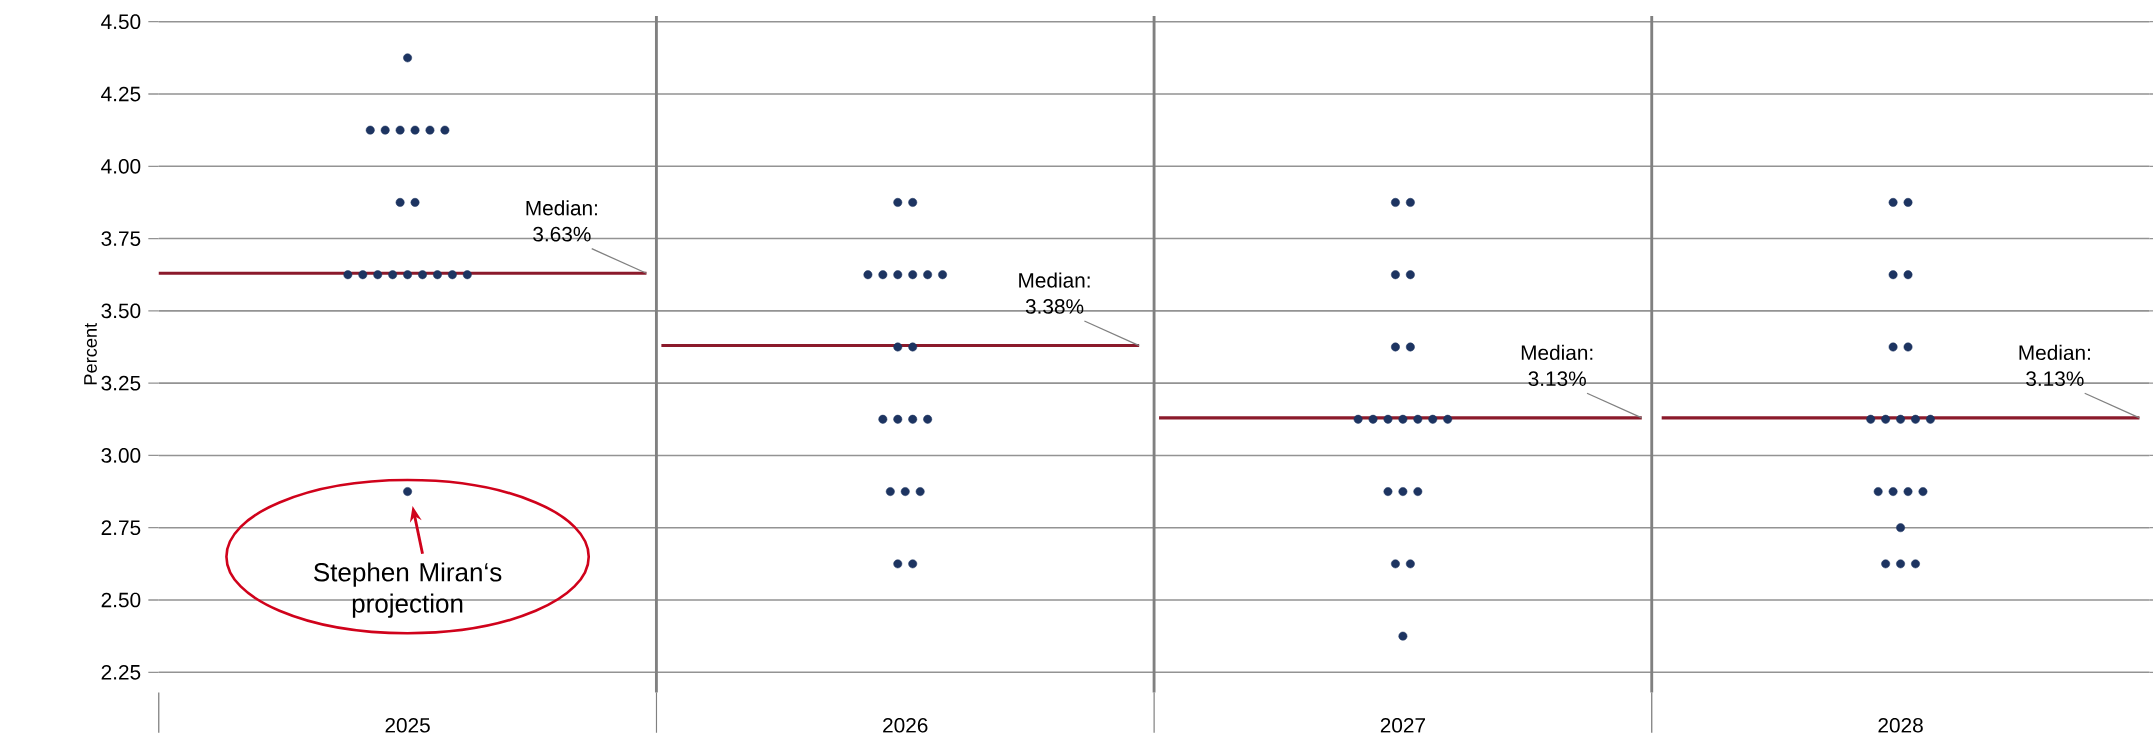 The image size is (2153, 733). I want to click on y-tick-label: 4.50, so click(121, 22).